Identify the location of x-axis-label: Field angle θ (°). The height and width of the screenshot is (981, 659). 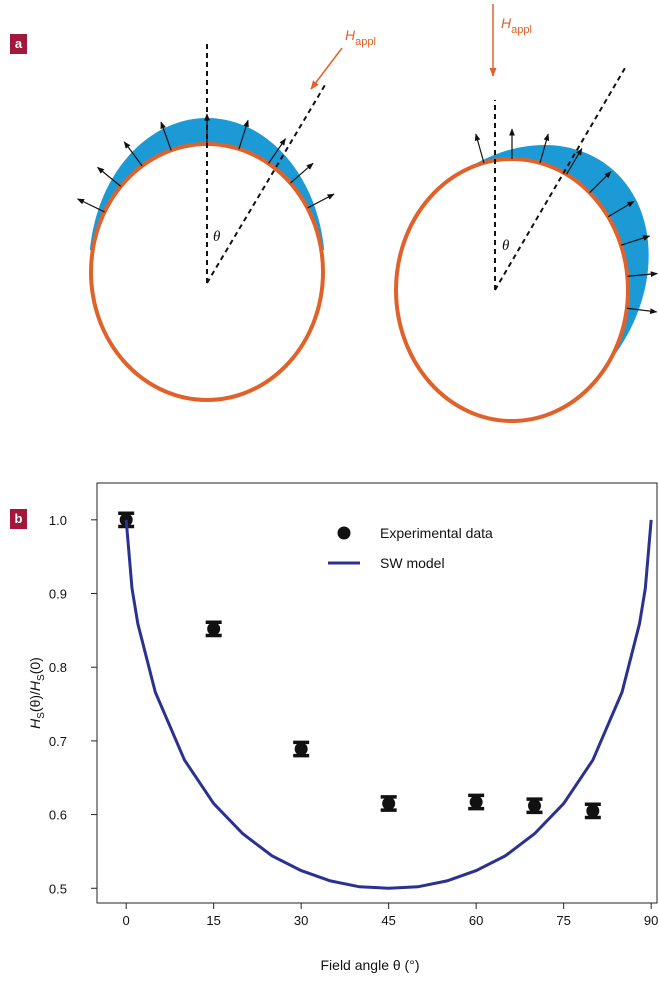
(370, 965).